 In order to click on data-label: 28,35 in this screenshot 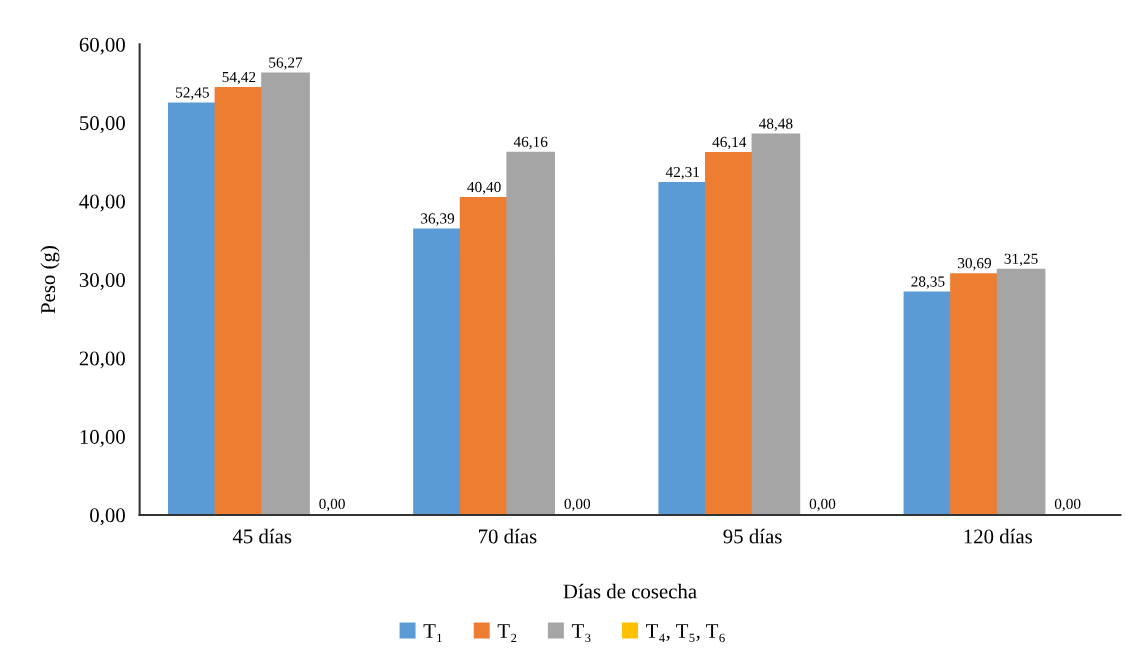, I will do `click(928, 282)`.